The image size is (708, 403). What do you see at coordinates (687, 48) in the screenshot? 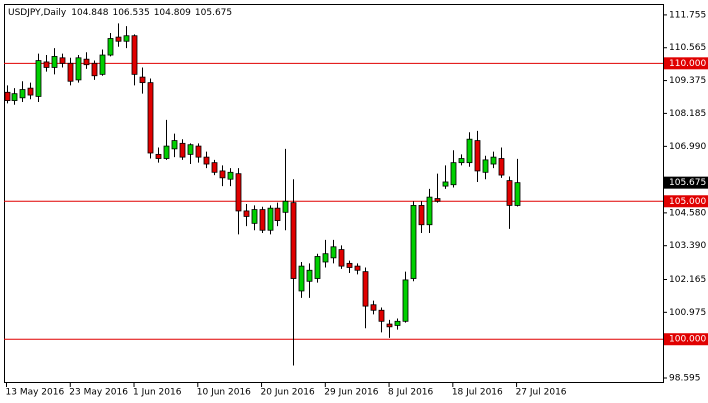
I see `y-tick-label: 110.565` at bounding box center [687, 48].